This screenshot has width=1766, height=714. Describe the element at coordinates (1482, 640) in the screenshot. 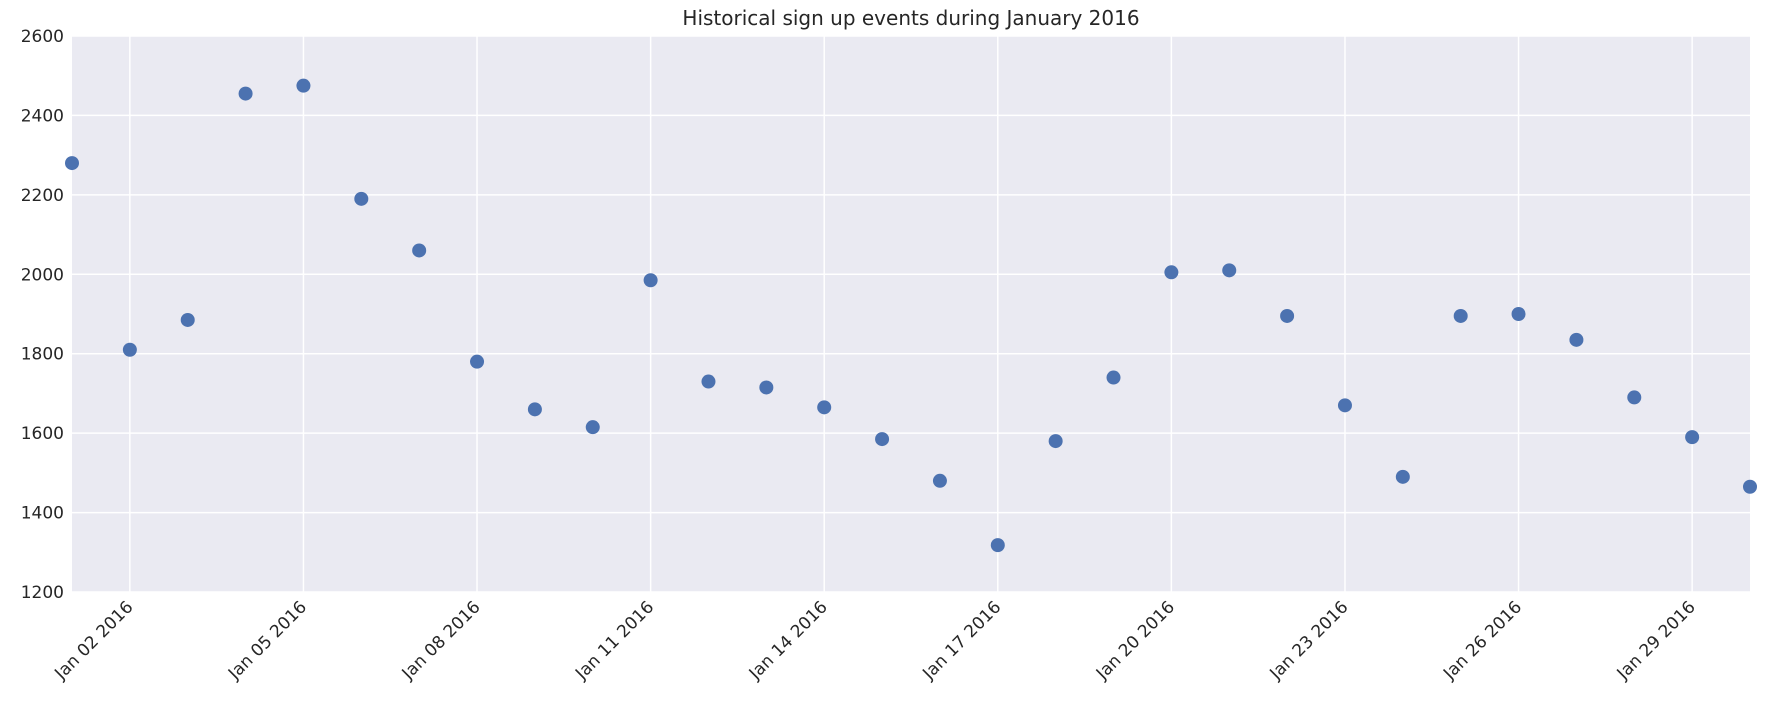

I see `x-tick-label: Jan 26 2016` at that location.